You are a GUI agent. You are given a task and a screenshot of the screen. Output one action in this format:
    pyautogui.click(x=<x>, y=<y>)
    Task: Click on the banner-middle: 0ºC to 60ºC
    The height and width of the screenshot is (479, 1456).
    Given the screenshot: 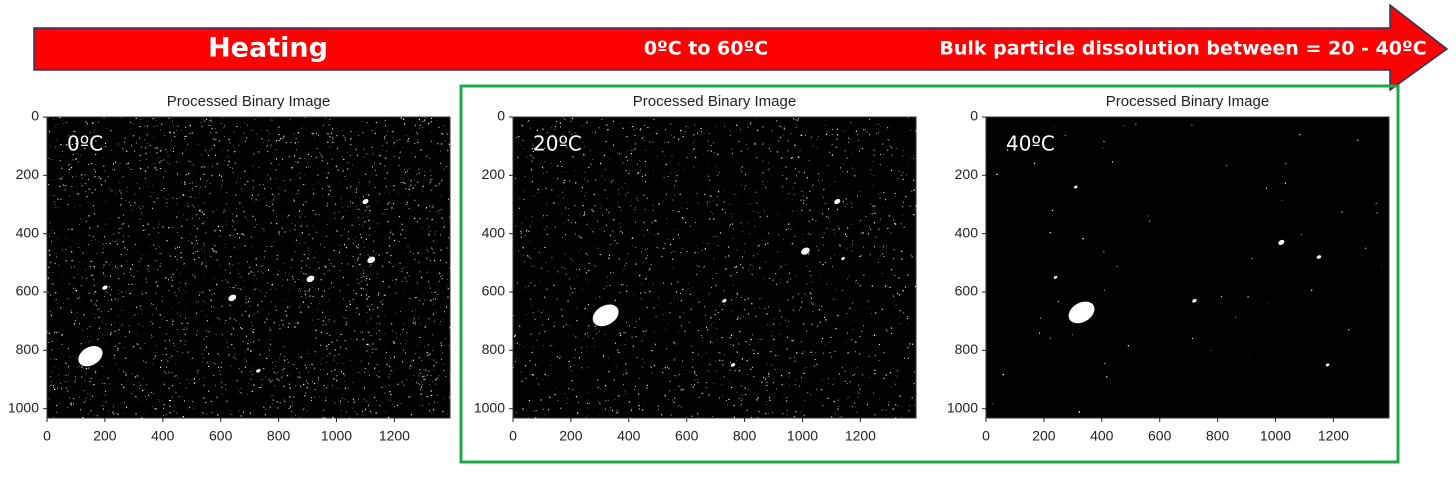 What is the action you would take?
    pyautogui.click(x=706, y=49)
    